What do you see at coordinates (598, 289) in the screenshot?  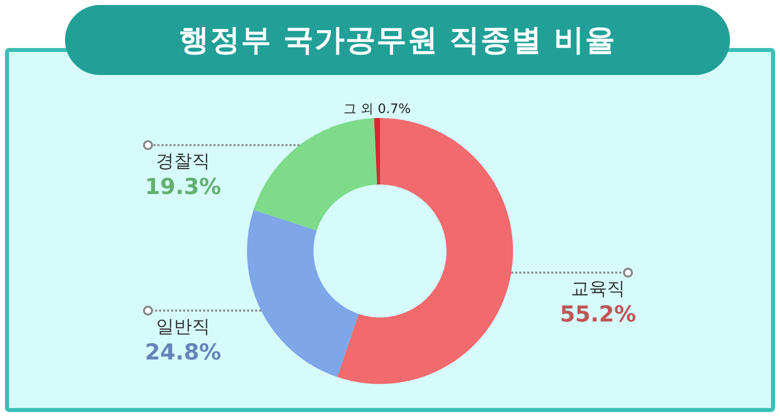 I see `slice-label: 교육직` at bounding box center [598, 289].